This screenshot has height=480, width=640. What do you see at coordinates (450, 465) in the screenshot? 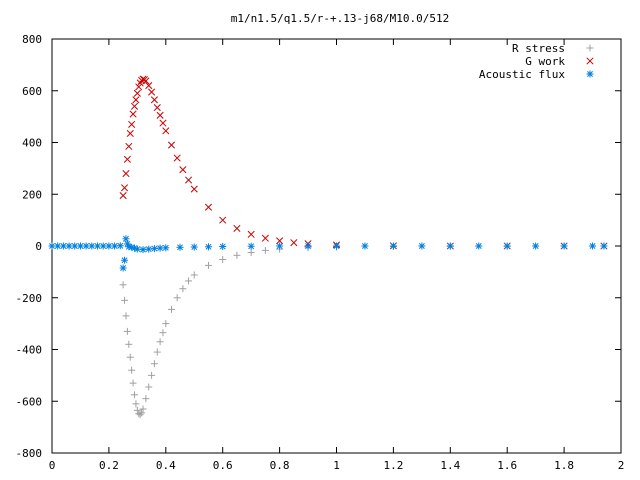
I see `x-tick-label: 1.4` at bounding box center [450, 465].